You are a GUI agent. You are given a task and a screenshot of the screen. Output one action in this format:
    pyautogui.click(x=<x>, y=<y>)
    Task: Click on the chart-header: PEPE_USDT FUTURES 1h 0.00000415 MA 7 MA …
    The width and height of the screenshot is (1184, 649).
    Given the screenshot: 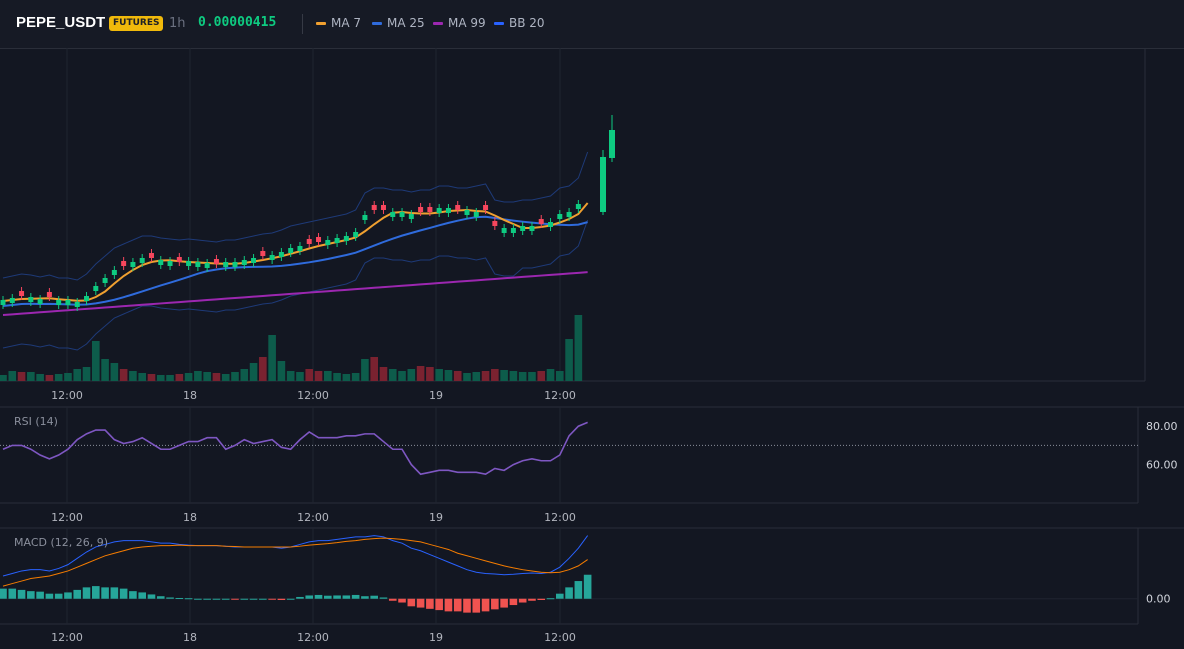 What is the action you would take?
    pyautogui.click(x=592, y=24)
    